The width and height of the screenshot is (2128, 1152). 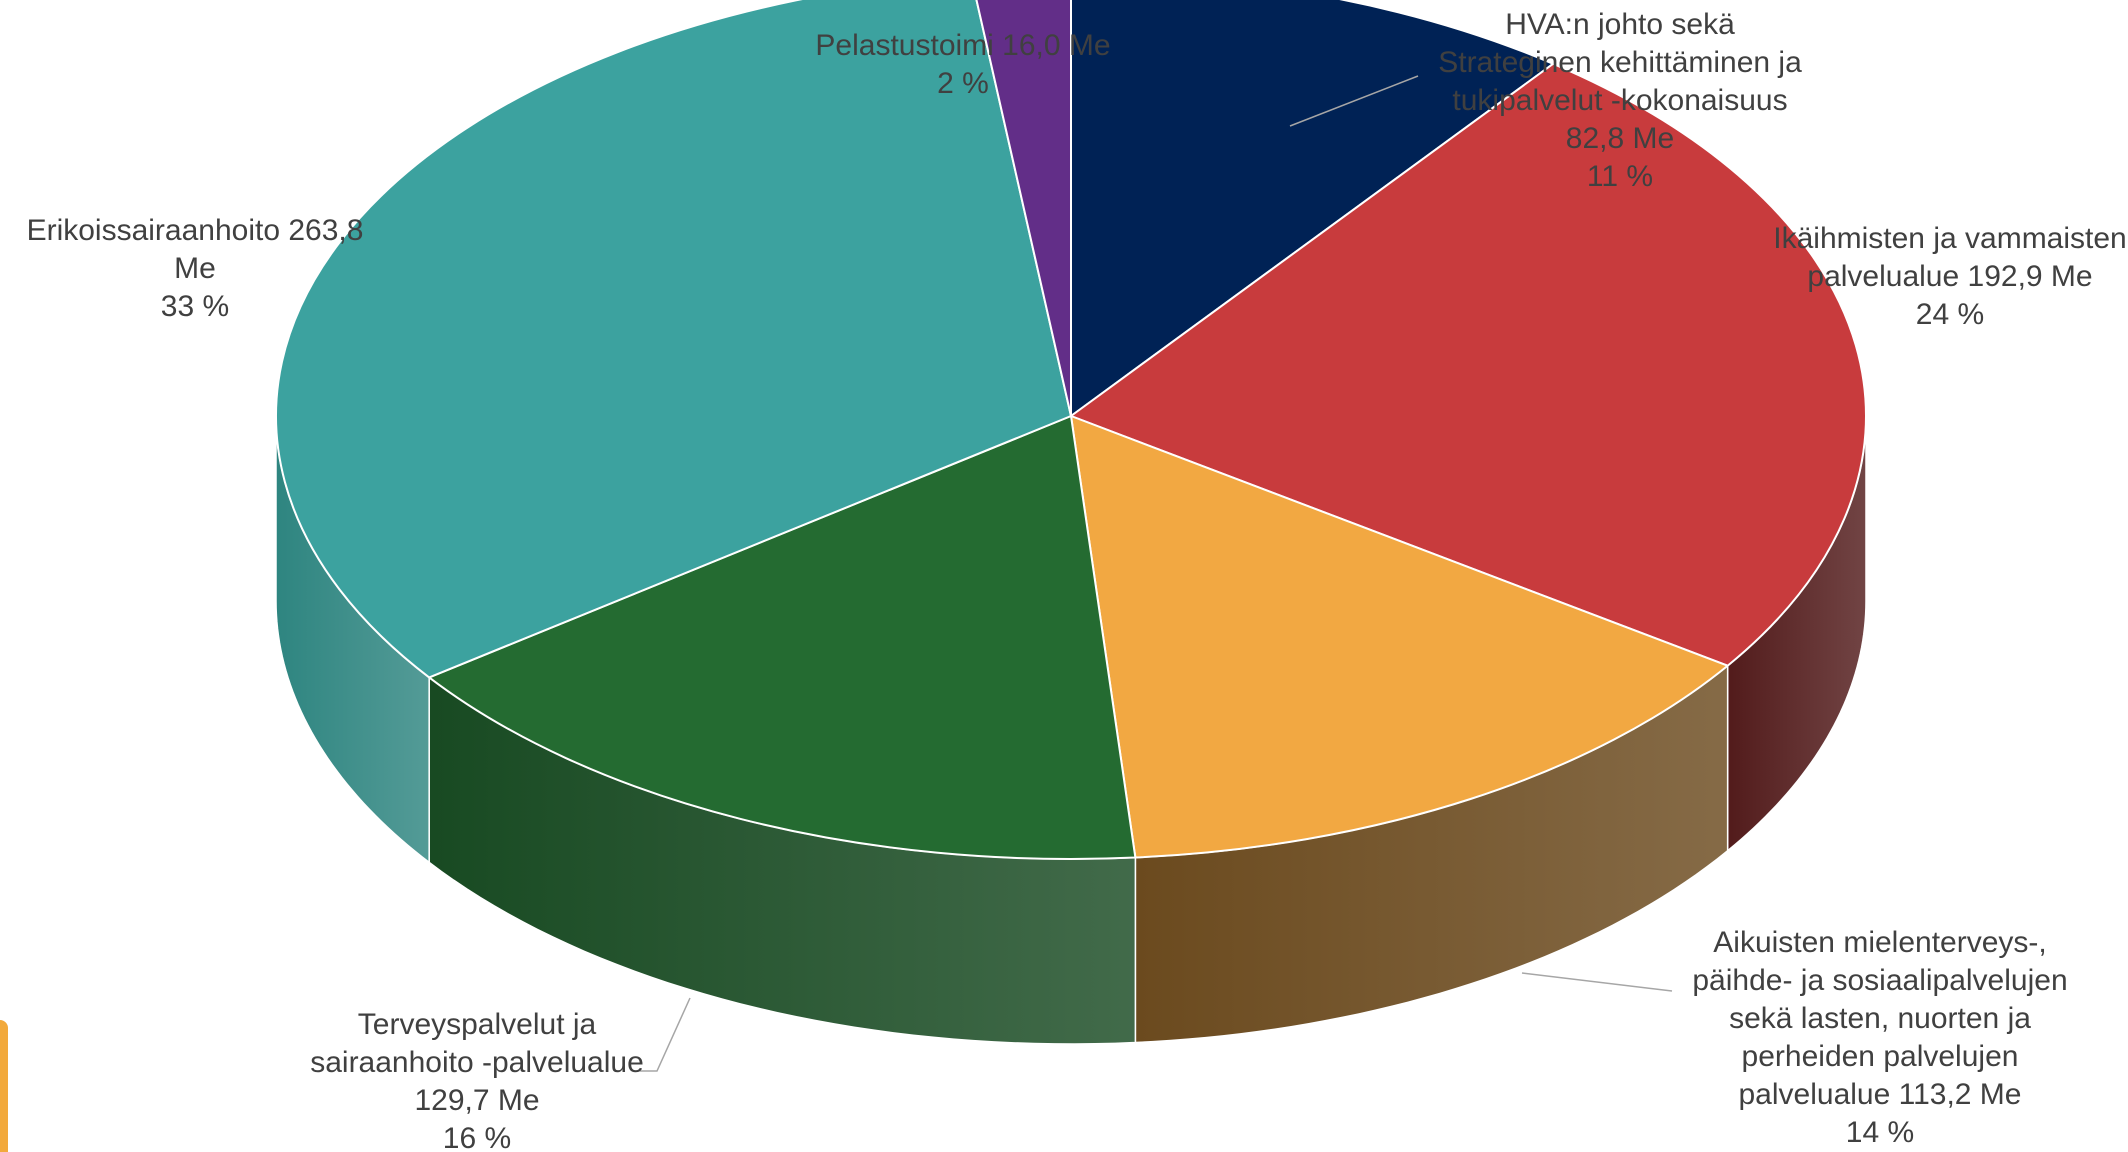 What do you see at coordinates (1880, 1132) in the screenshot?
I see `data-label-line: 14 %` at bounding box center [1880, 1132].